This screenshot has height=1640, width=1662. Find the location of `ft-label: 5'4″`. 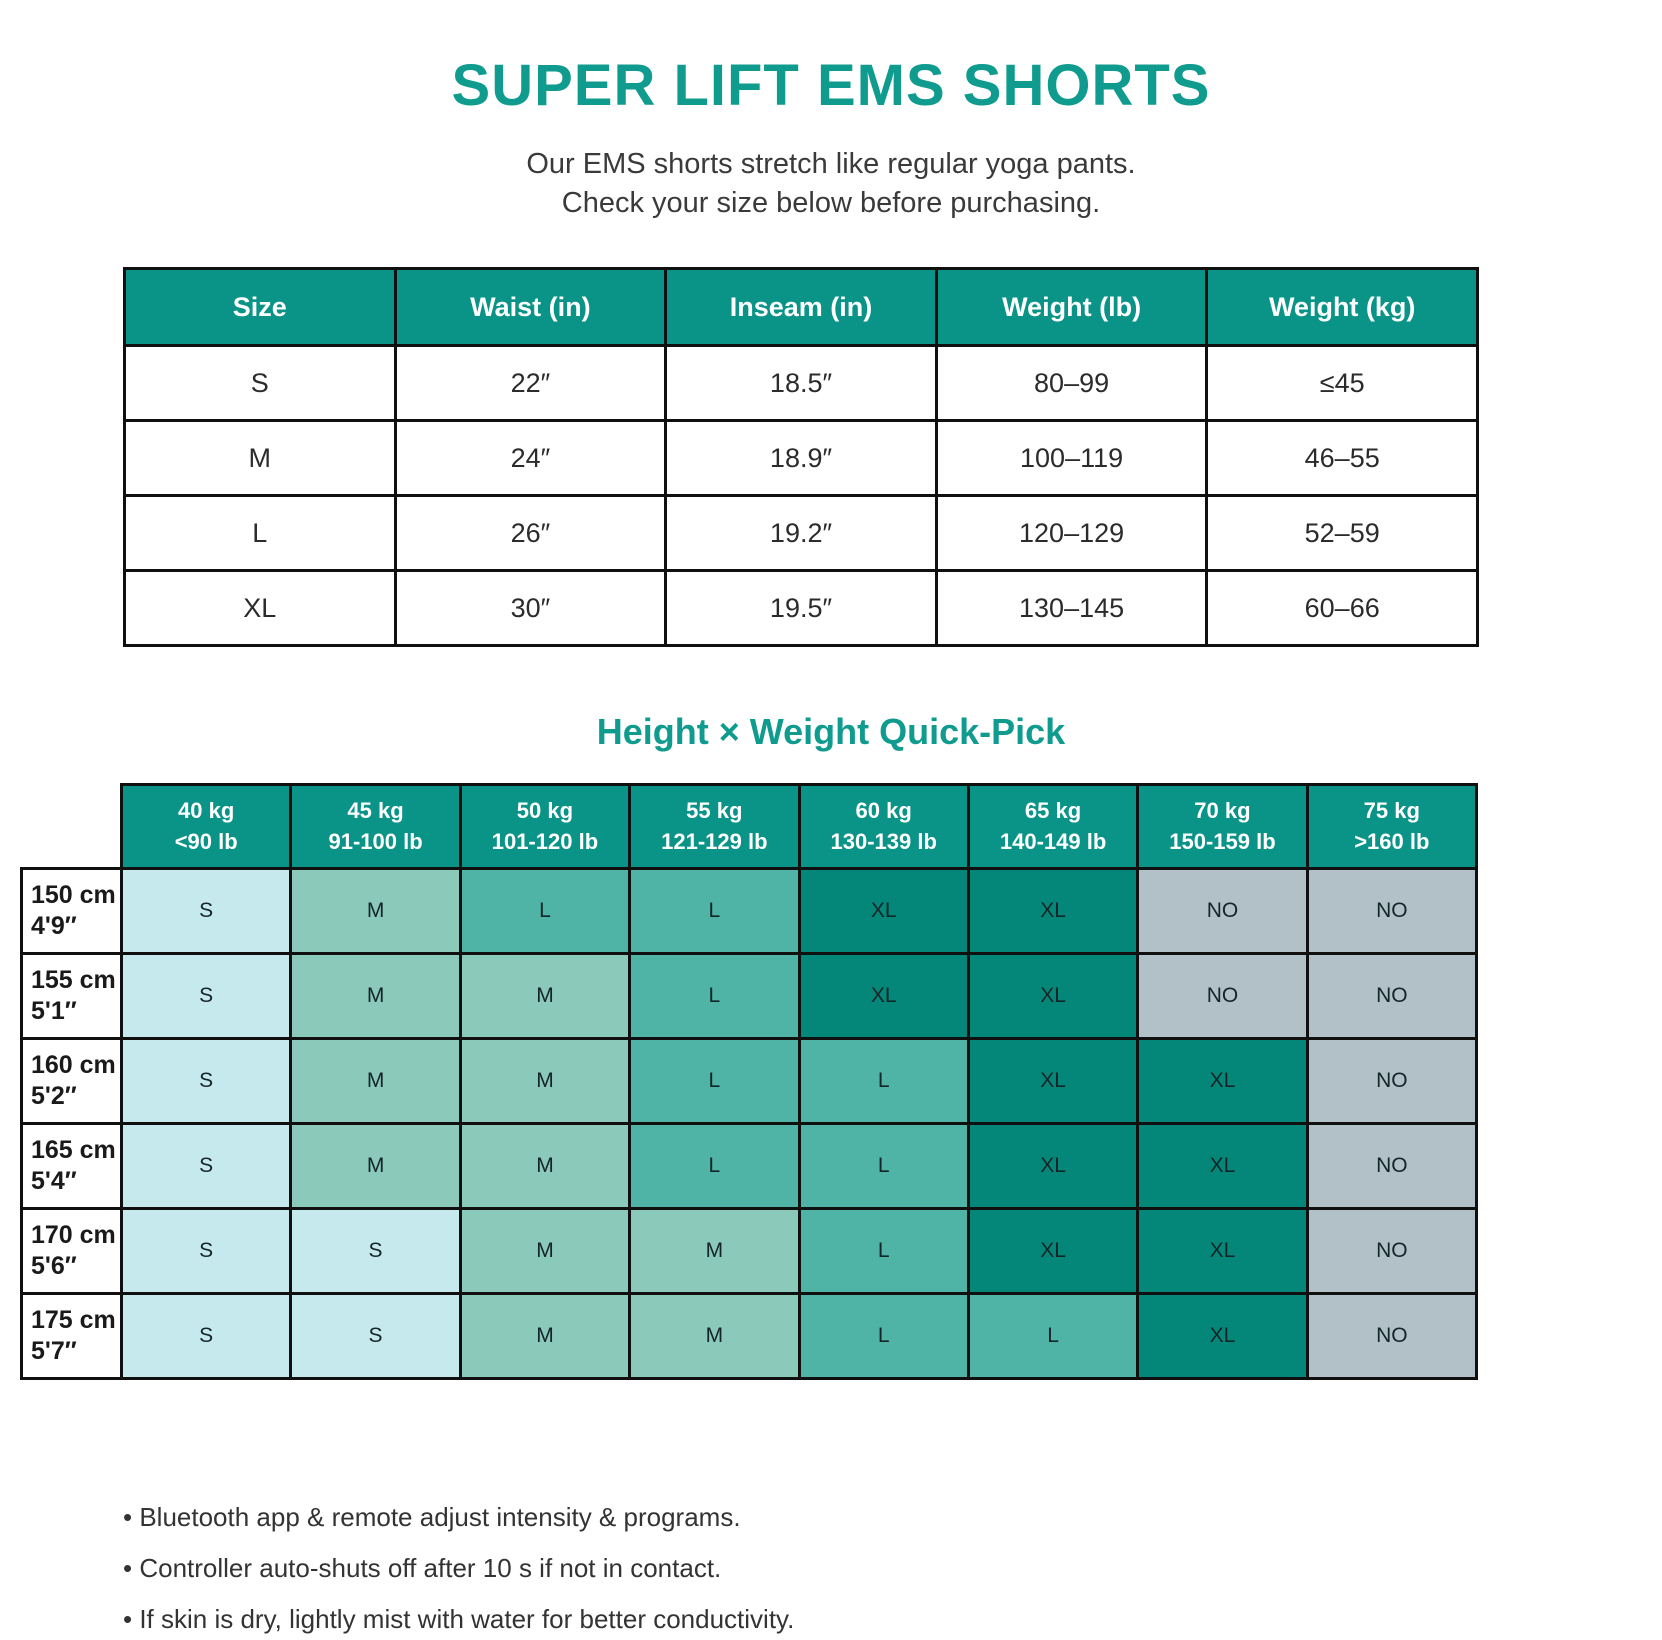

ft-label: 5'4″ is located at coordinates (54, 1181).